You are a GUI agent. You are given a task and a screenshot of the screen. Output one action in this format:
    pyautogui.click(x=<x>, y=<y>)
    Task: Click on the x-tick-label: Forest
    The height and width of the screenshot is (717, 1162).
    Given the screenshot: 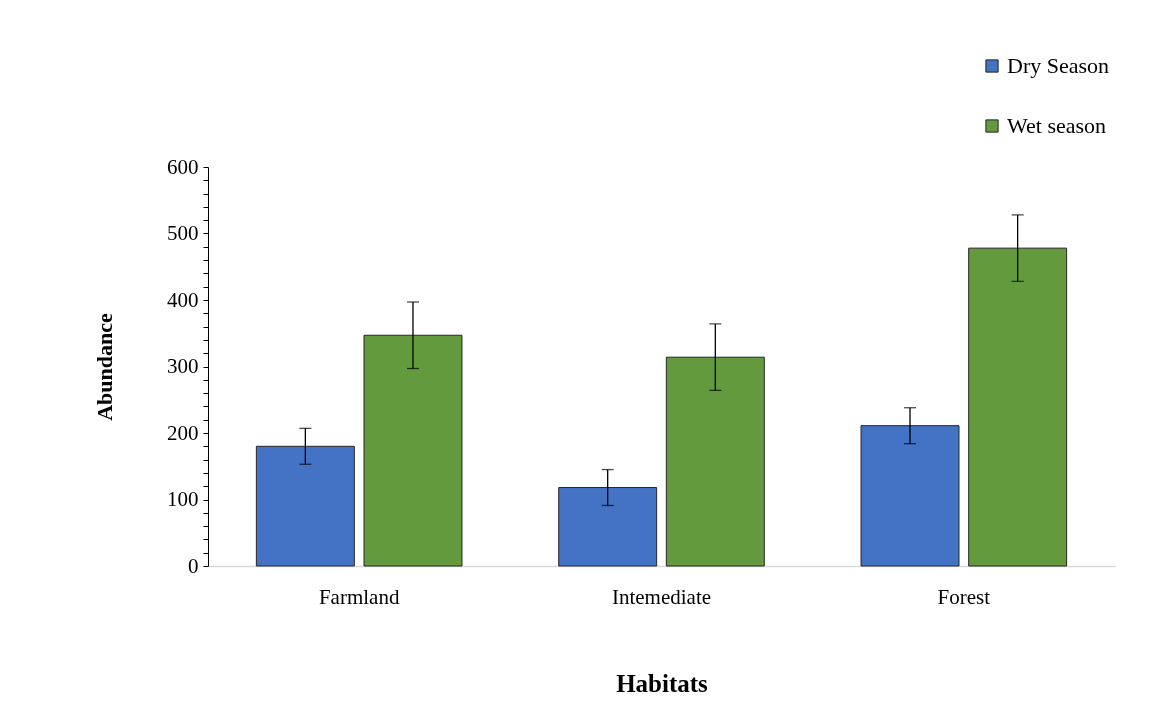 What is the action you would take?
    pyautogui.click(x=964, y=596)
    